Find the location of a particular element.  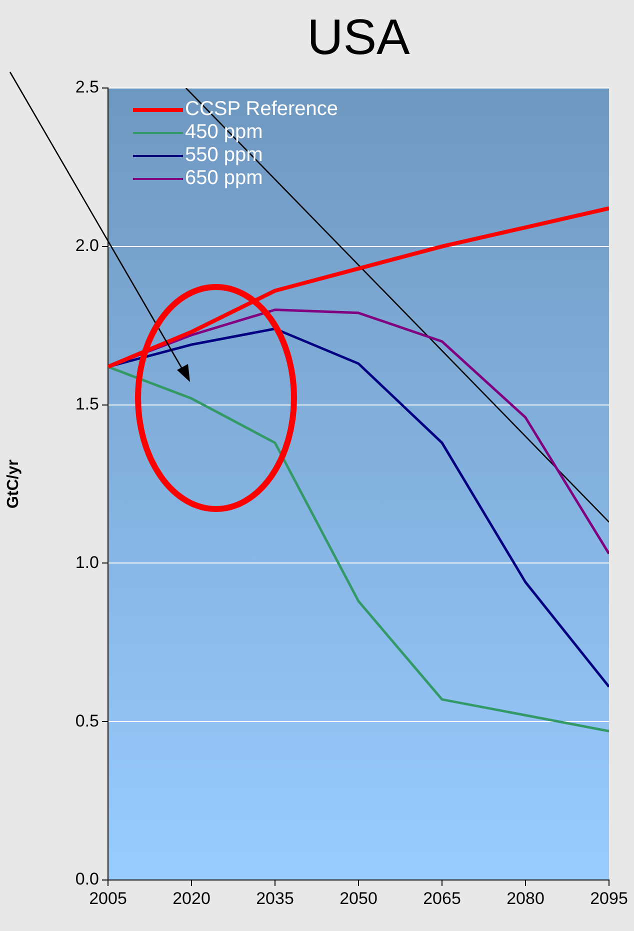

y-tick-label: 0.5 is located at coordinates (87, 720).